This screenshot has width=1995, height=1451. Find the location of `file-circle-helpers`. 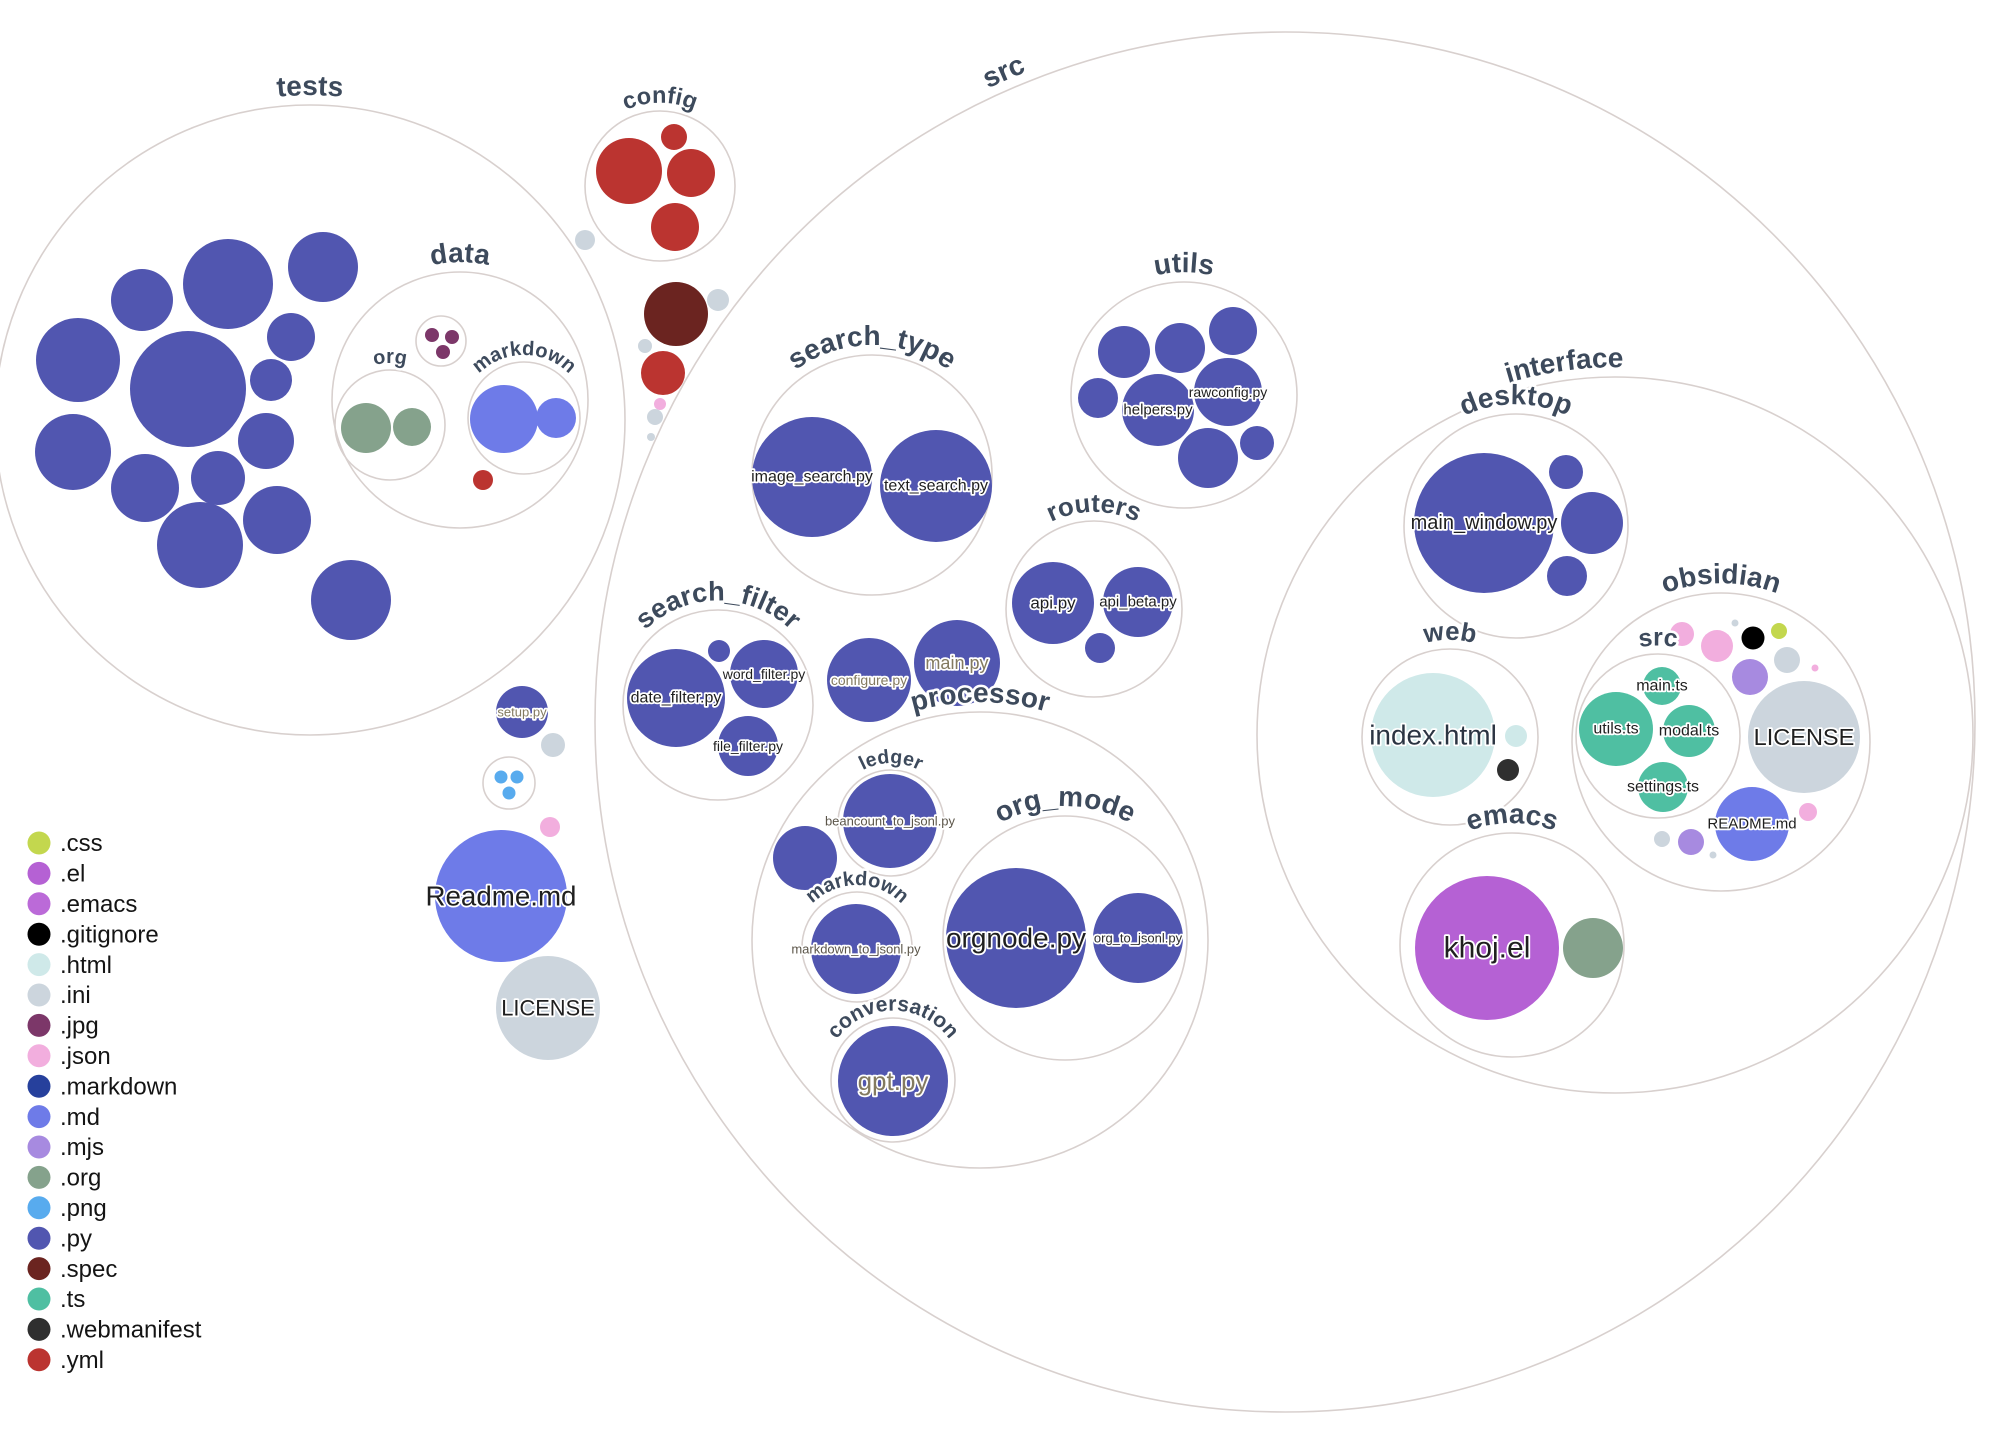

file-circle-helpers is located at coordinates (1158, 410).